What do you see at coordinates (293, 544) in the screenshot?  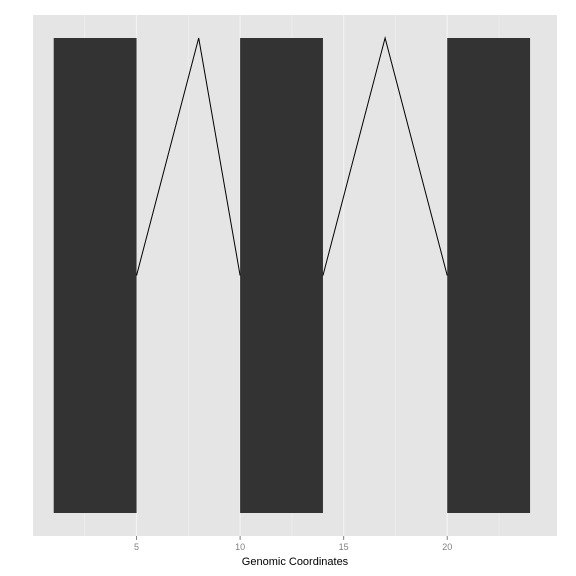 I see `x-axis-ticks: 5 10 15 20` at bounding box center [293, 544].